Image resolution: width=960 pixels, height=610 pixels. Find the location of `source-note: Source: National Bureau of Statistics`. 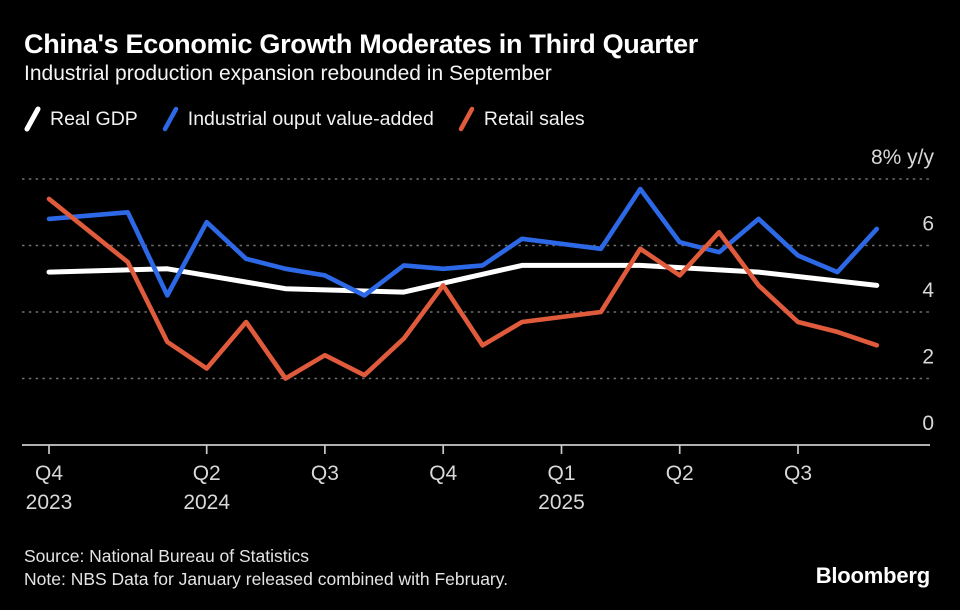

source-note: Source: National Bureau of Statistics is located at coordinates (167, 556).